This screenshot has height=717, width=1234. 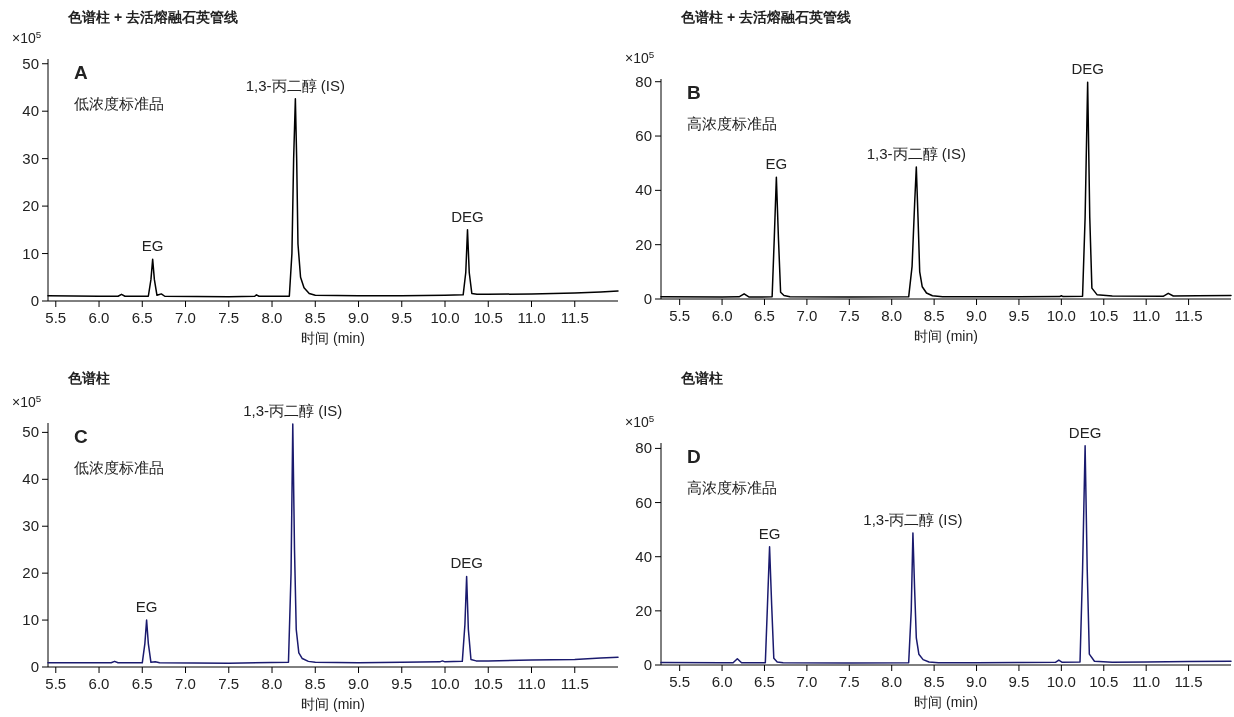 I want to click on y-tick-label: 10, so click(x=30, y=620).